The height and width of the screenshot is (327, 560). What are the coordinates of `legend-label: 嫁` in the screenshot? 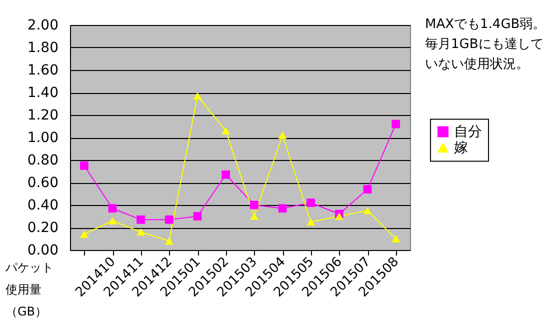 It's located at (461, 148).